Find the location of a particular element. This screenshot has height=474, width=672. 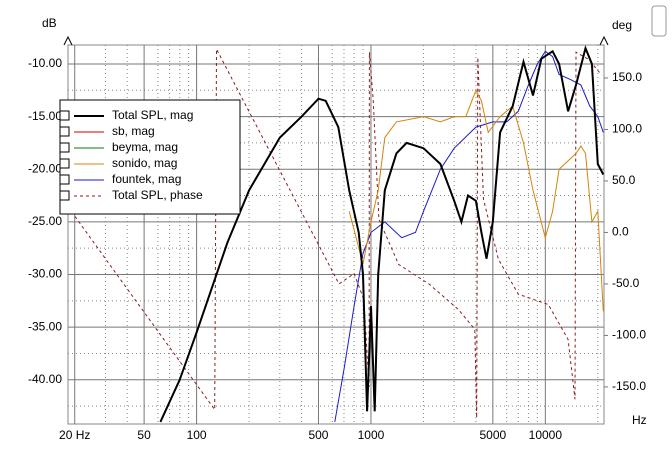

x-axis-title: Hz is located at coordinates (639, 420).